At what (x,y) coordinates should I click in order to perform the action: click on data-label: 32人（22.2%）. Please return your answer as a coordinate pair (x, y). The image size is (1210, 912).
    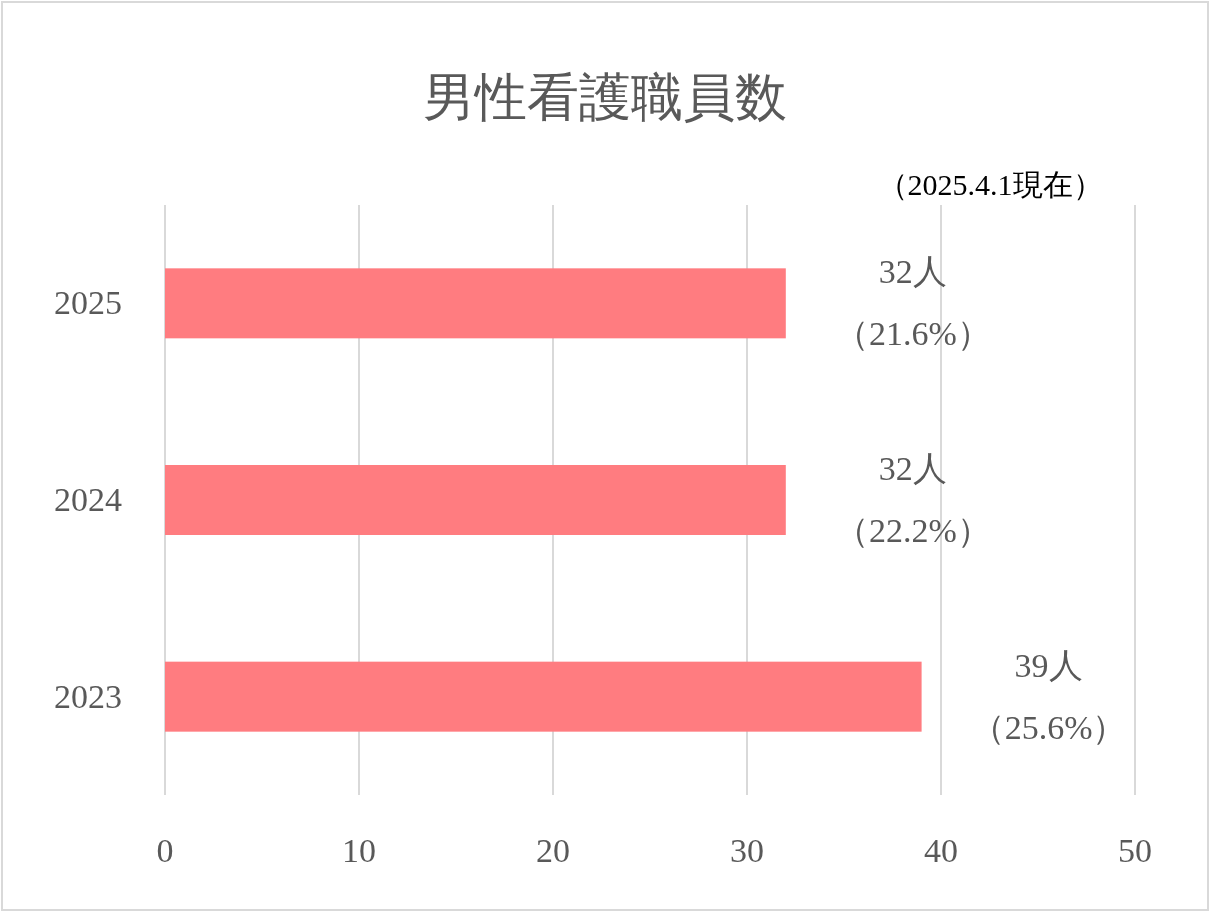
    Looking at the image, I should click on (912, 499).